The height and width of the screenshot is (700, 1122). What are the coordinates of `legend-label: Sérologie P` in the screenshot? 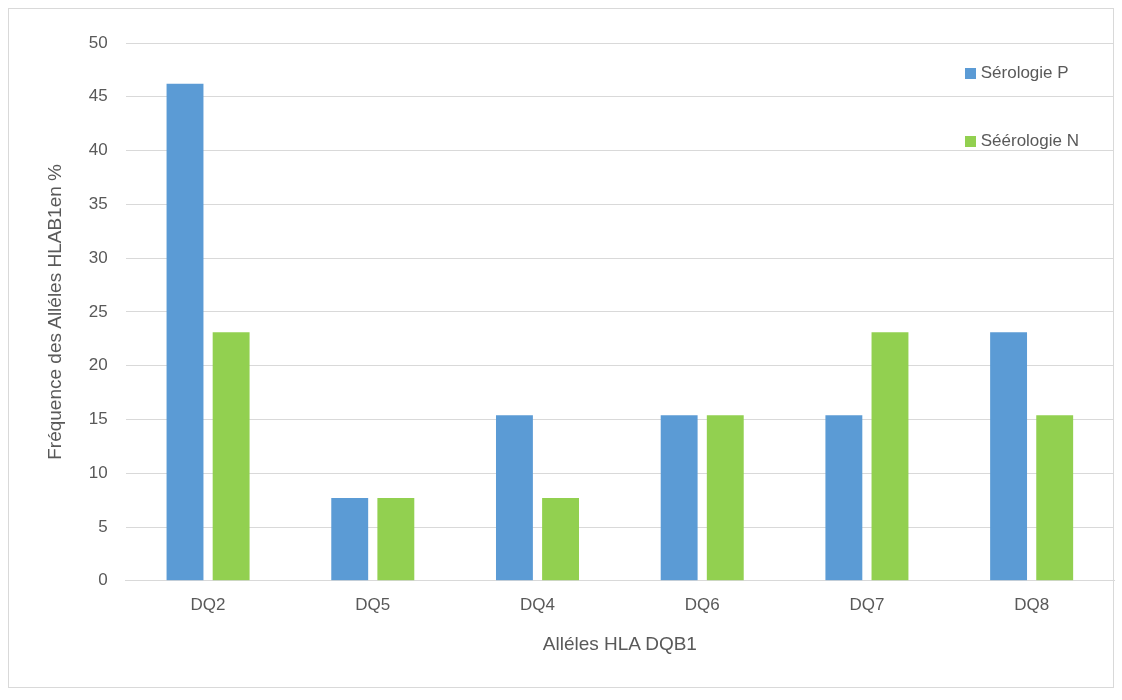 It's located at (1024, 73).